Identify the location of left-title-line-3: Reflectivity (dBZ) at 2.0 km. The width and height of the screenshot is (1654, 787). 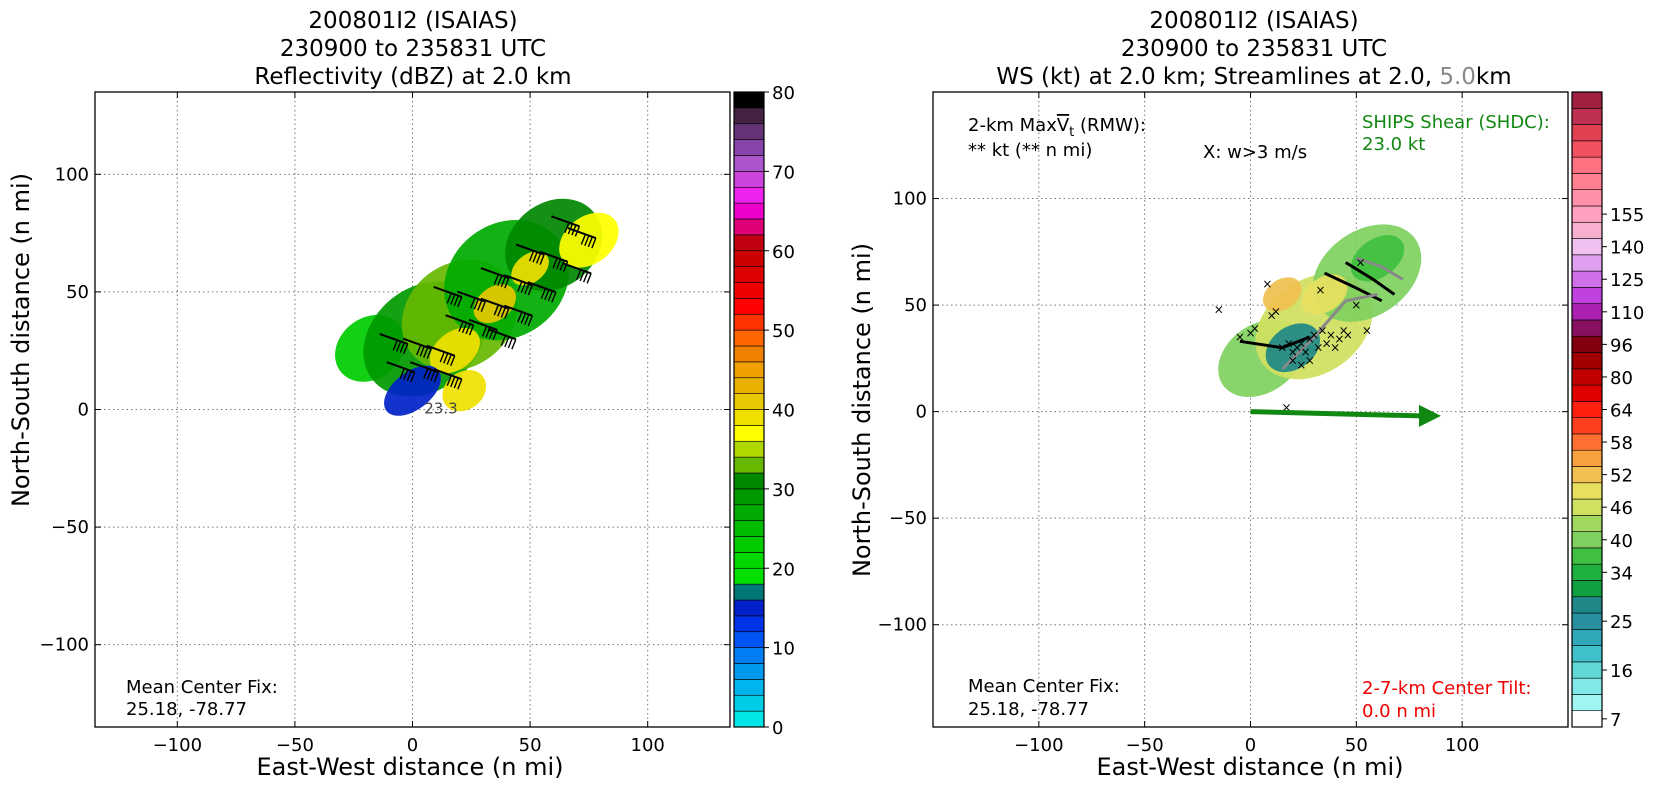
(412, 77).